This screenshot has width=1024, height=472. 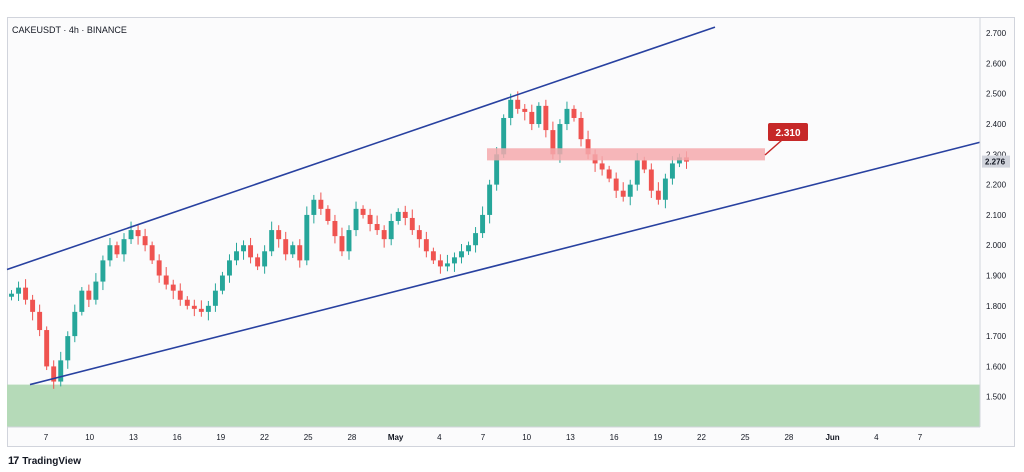 I want to click on x-tick-label: 19, so click(x=657, y=437).